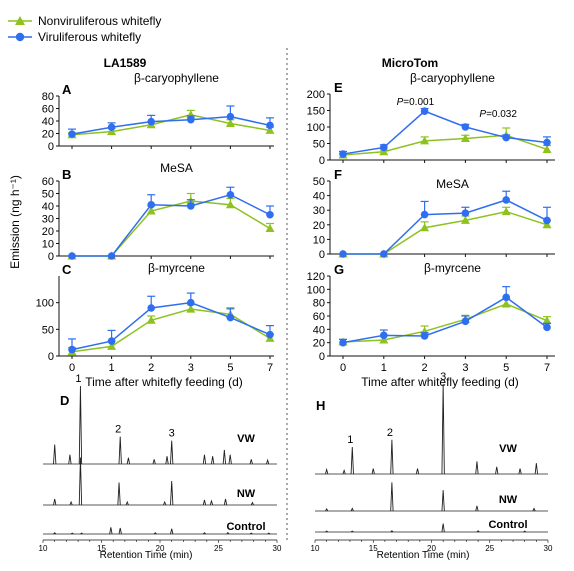 The image size is (574, 571). Describe the element at coordinates (160, 528) in the screenshot. I see `trace-control: Control` at that location.